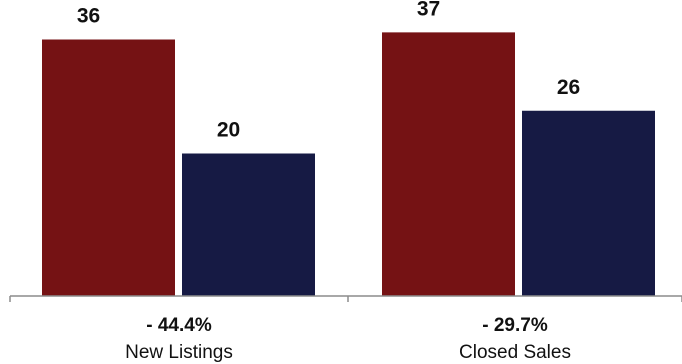 The height and width of the screenshot is (364, 682). I want to click on category-labels-layer: - 44.4% New Listings - 29.7% Closed Sales, so click(348, 339).